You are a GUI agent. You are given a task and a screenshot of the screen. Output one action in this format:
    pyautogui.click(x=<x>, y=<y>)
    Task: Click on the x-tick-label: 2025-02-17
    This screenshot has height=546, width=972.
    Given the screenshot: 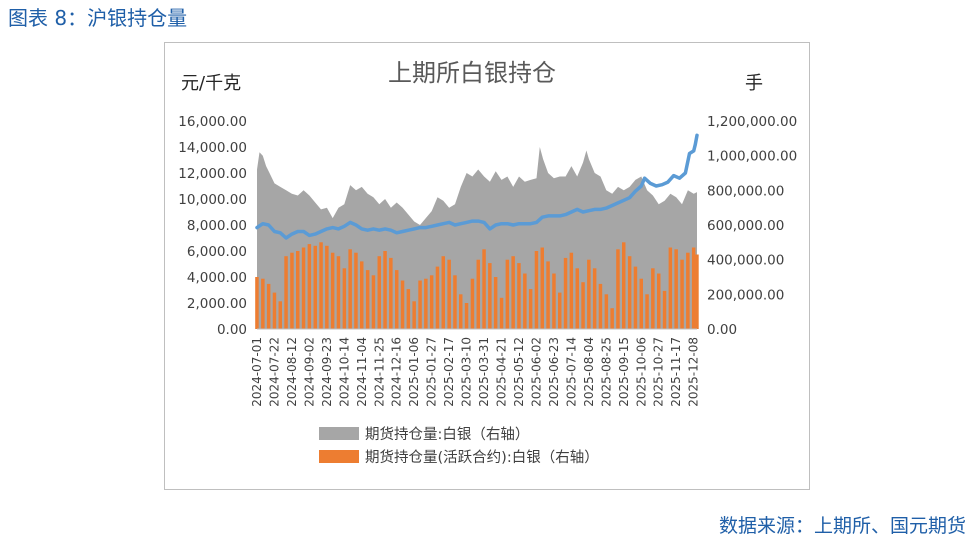 What is the action you would take?
    pyautogui.click(x=449, y=372)
    